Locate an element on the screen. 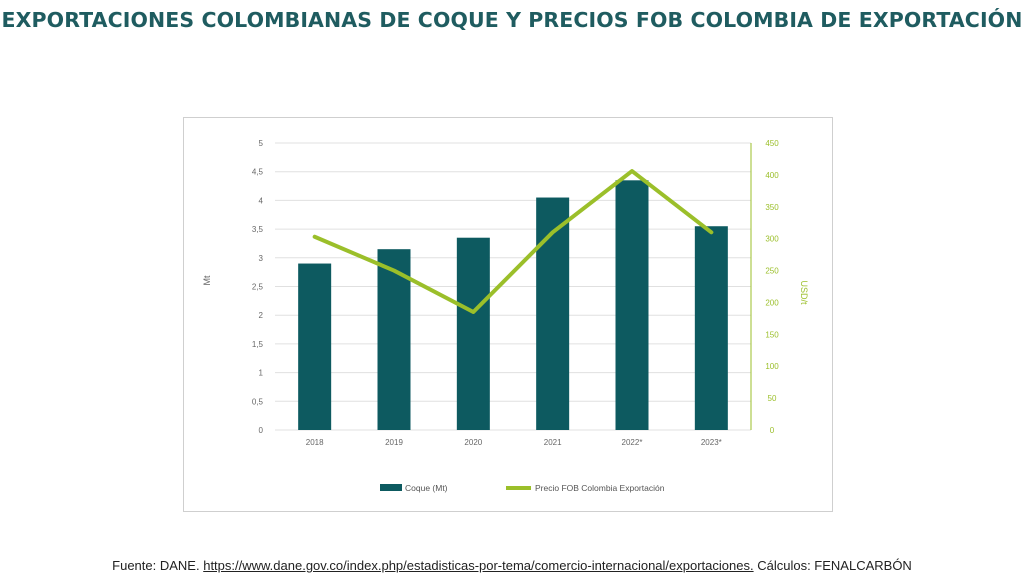  x-tick-label: 2019 is located at coordinates (394, 442).